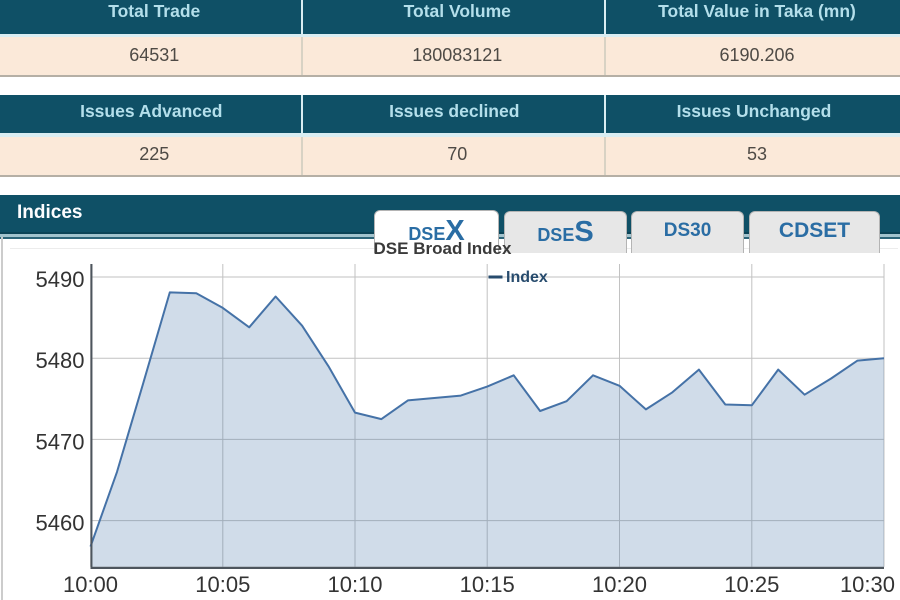 The image size is (900, 600). I want to click on svg-text: 5490, so click(60, 279).